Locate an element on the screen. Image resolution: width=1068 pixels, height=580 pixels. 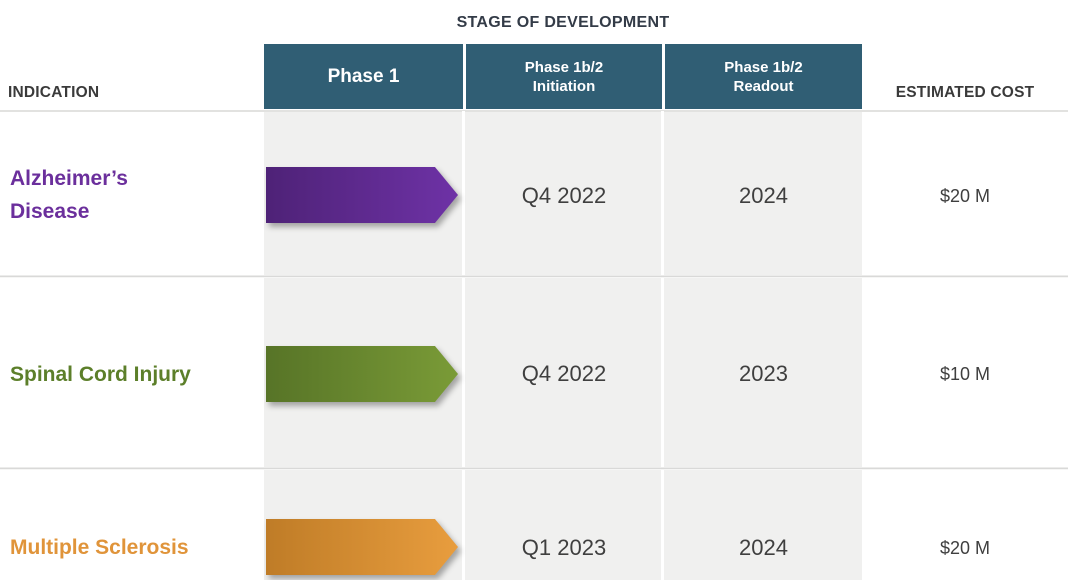
initiation-date: Q1 2023 is located at coordinates (564, 547).